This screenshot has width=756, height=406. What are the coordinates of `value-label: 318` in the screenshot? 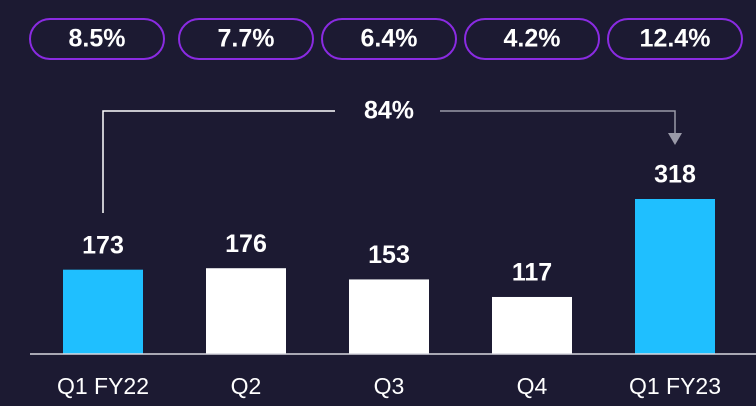 It's located at (675, 175).